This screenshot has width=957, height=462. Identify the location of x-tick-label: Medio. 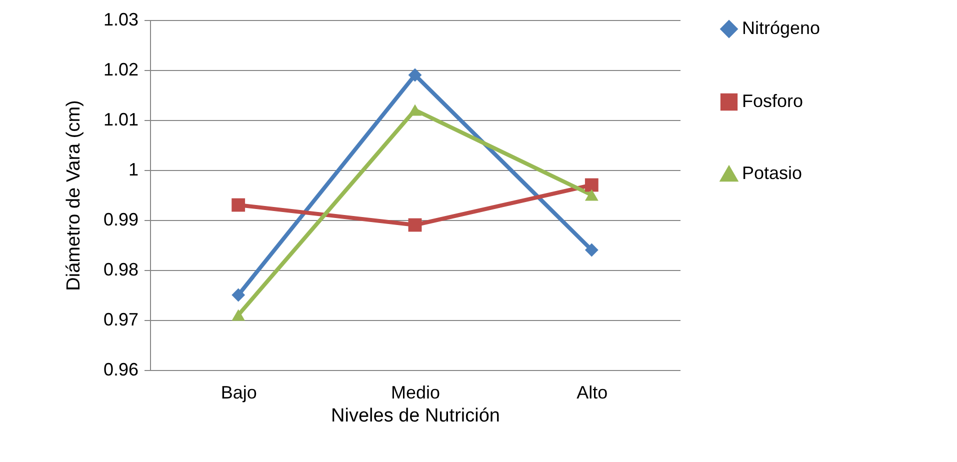
(415, 392).